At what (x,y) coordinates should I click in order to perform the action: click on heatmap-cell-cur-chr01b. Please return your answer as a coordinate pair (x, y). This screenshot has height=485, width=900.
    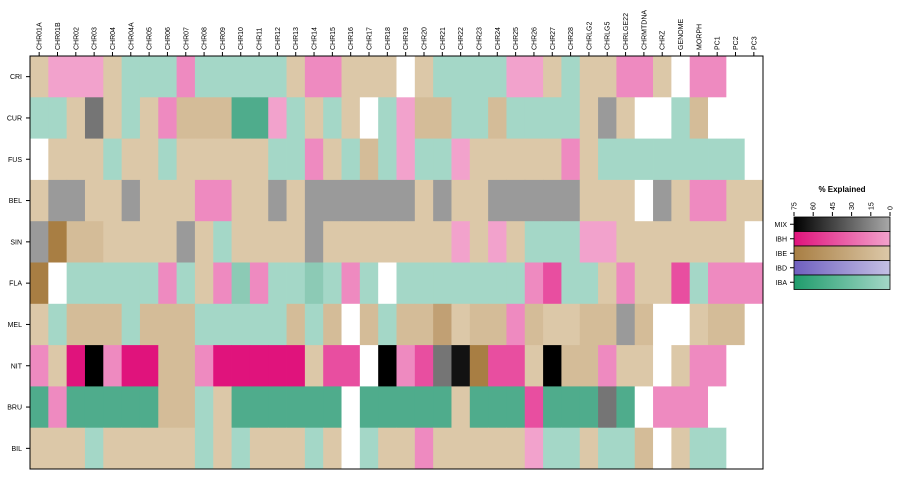
    Looking at the image, I should click on (58, 118).